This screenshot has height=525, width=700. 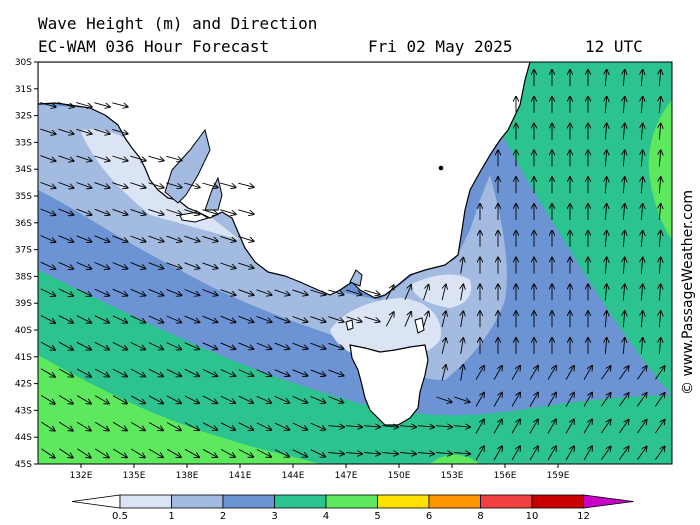 I want to click on lon-label: 132E, so click(x=81, y=476).